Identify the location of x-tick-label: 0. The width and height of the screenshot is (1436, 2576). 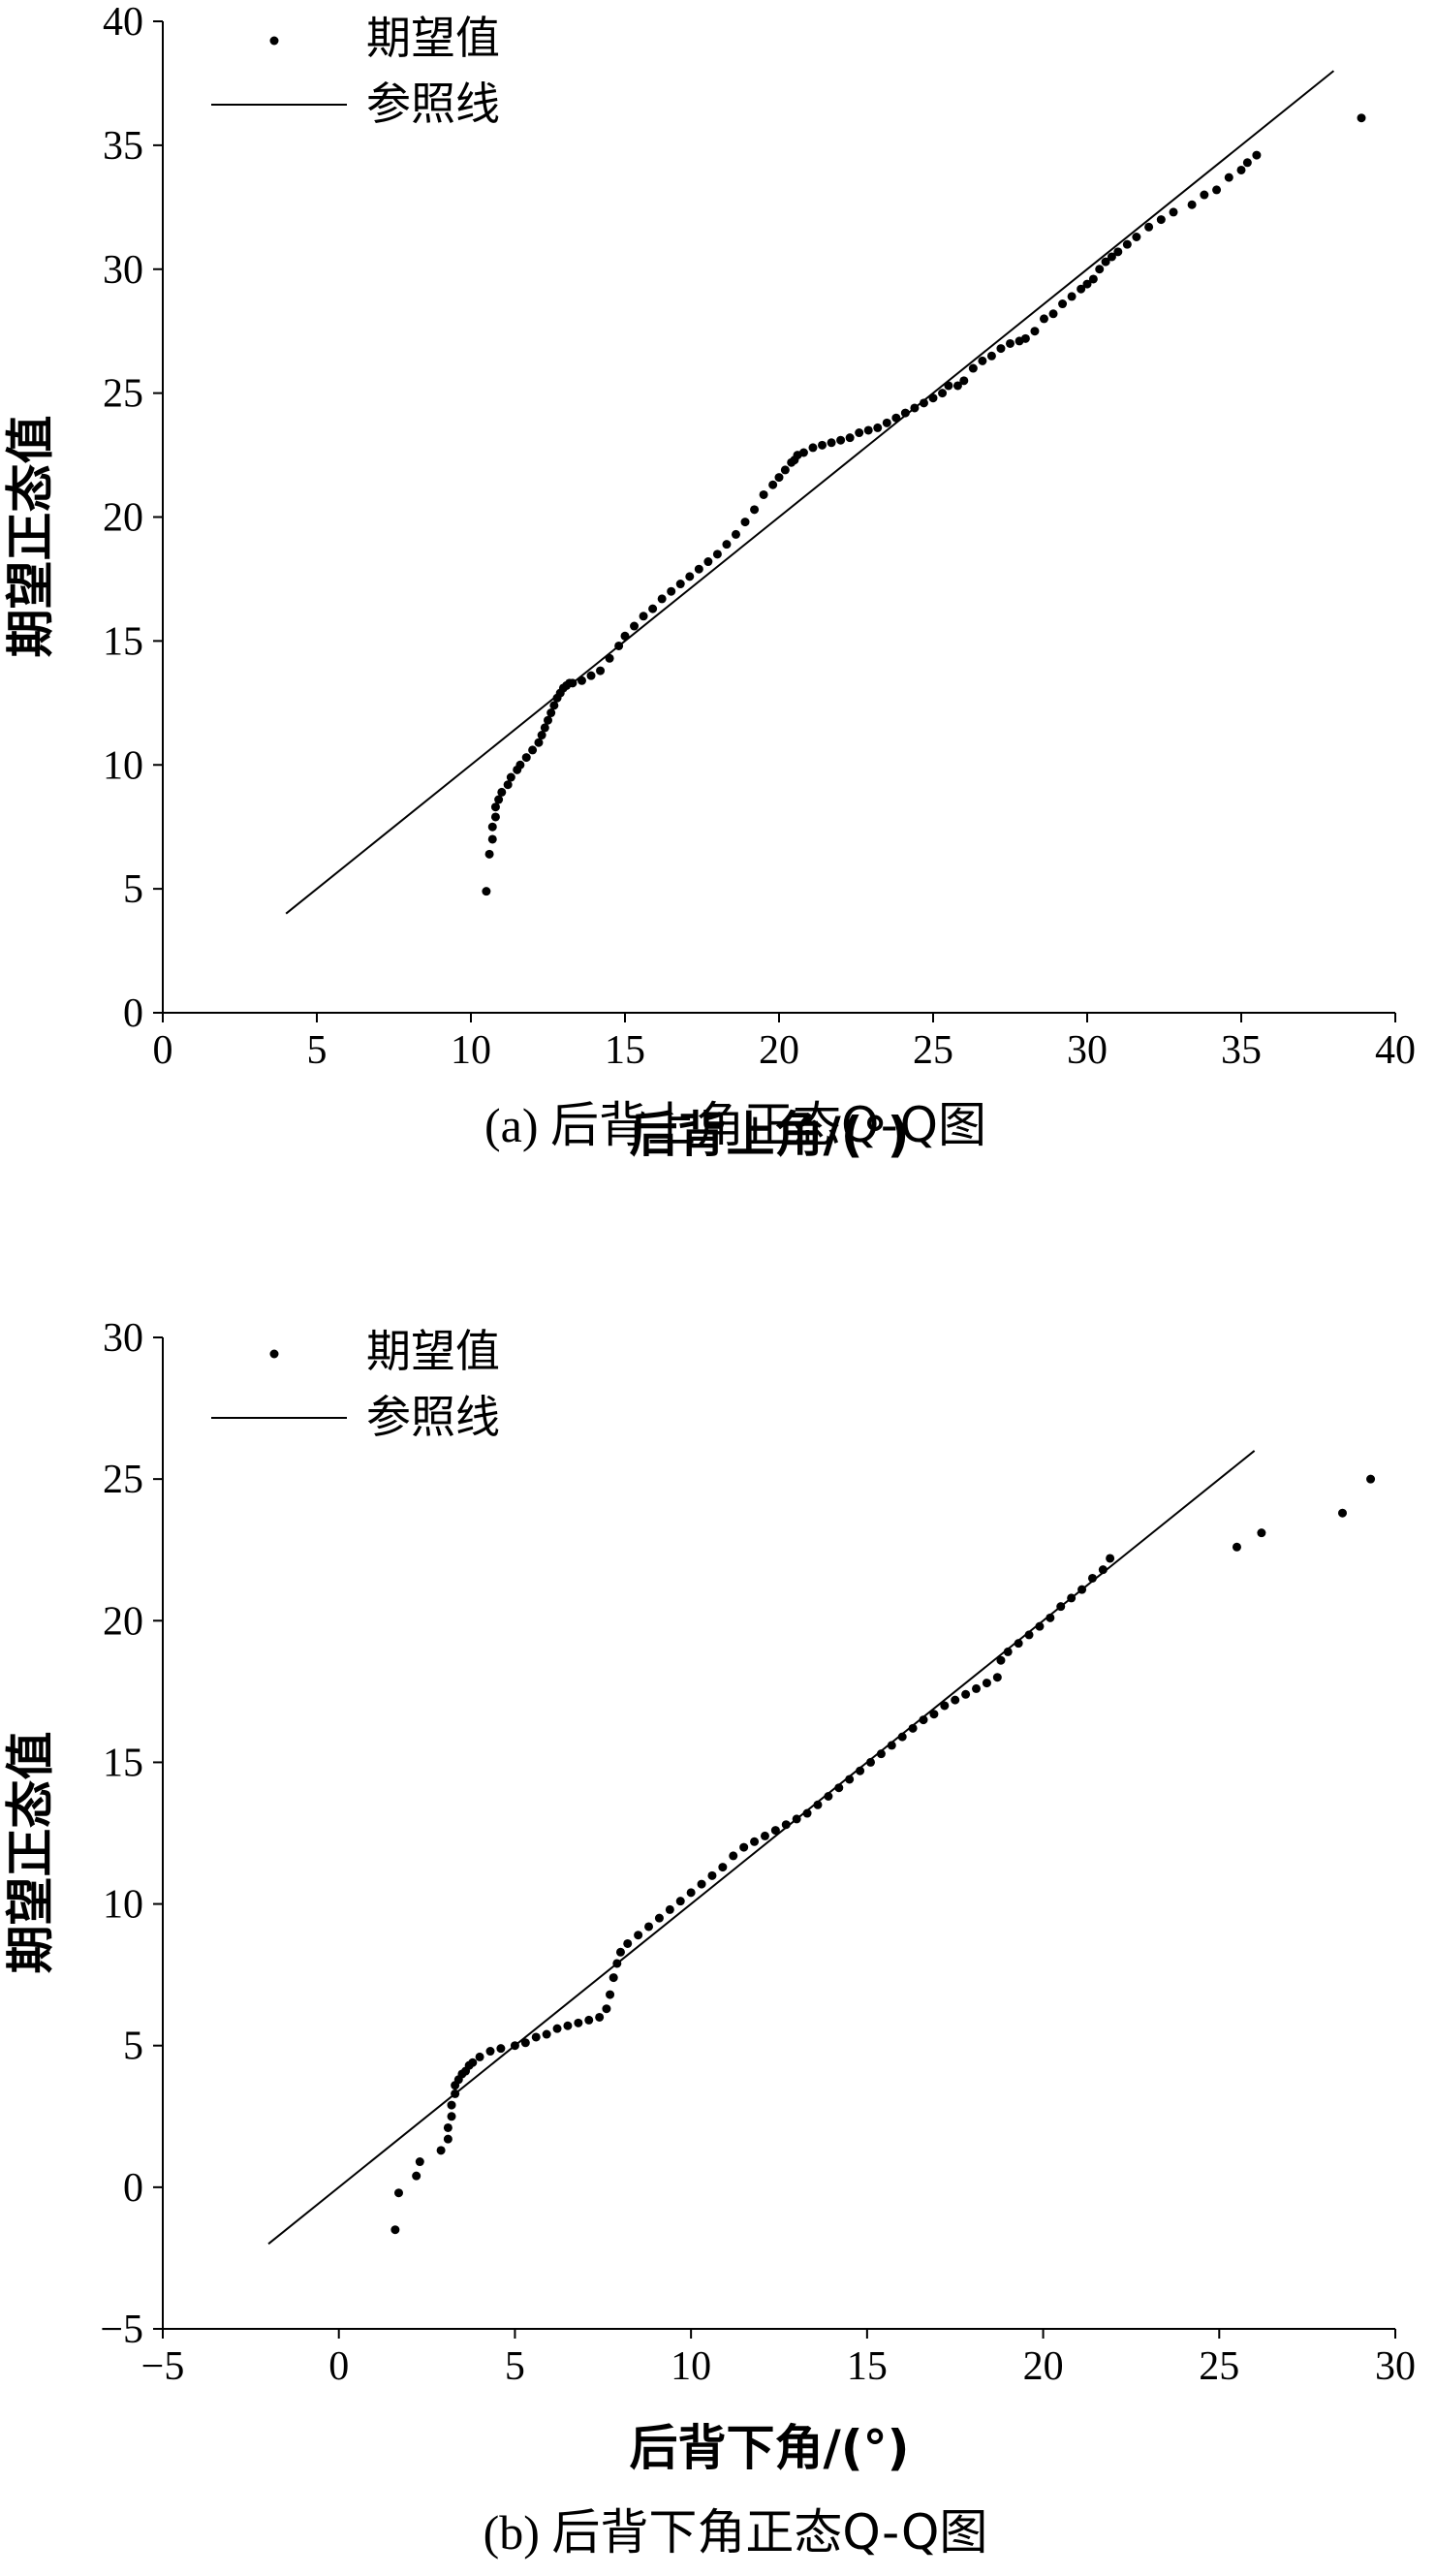
(338, 2366).